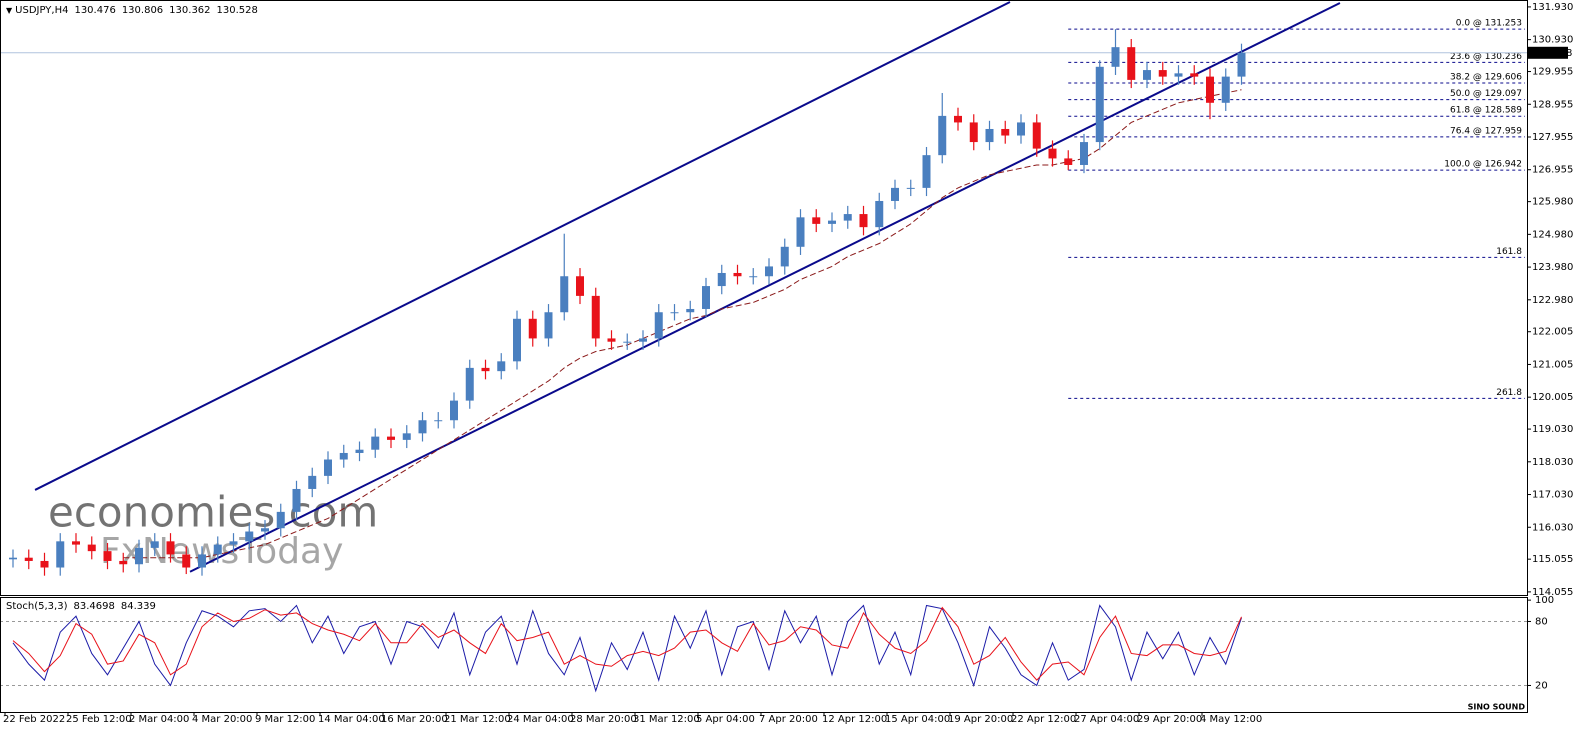 The width and height of the screenshot is (1596, 747). What do you see at coordinates (1552, 397) in the screenshot?
I see `y-tick-label: 120.005` at bounding box center [1552, 397].